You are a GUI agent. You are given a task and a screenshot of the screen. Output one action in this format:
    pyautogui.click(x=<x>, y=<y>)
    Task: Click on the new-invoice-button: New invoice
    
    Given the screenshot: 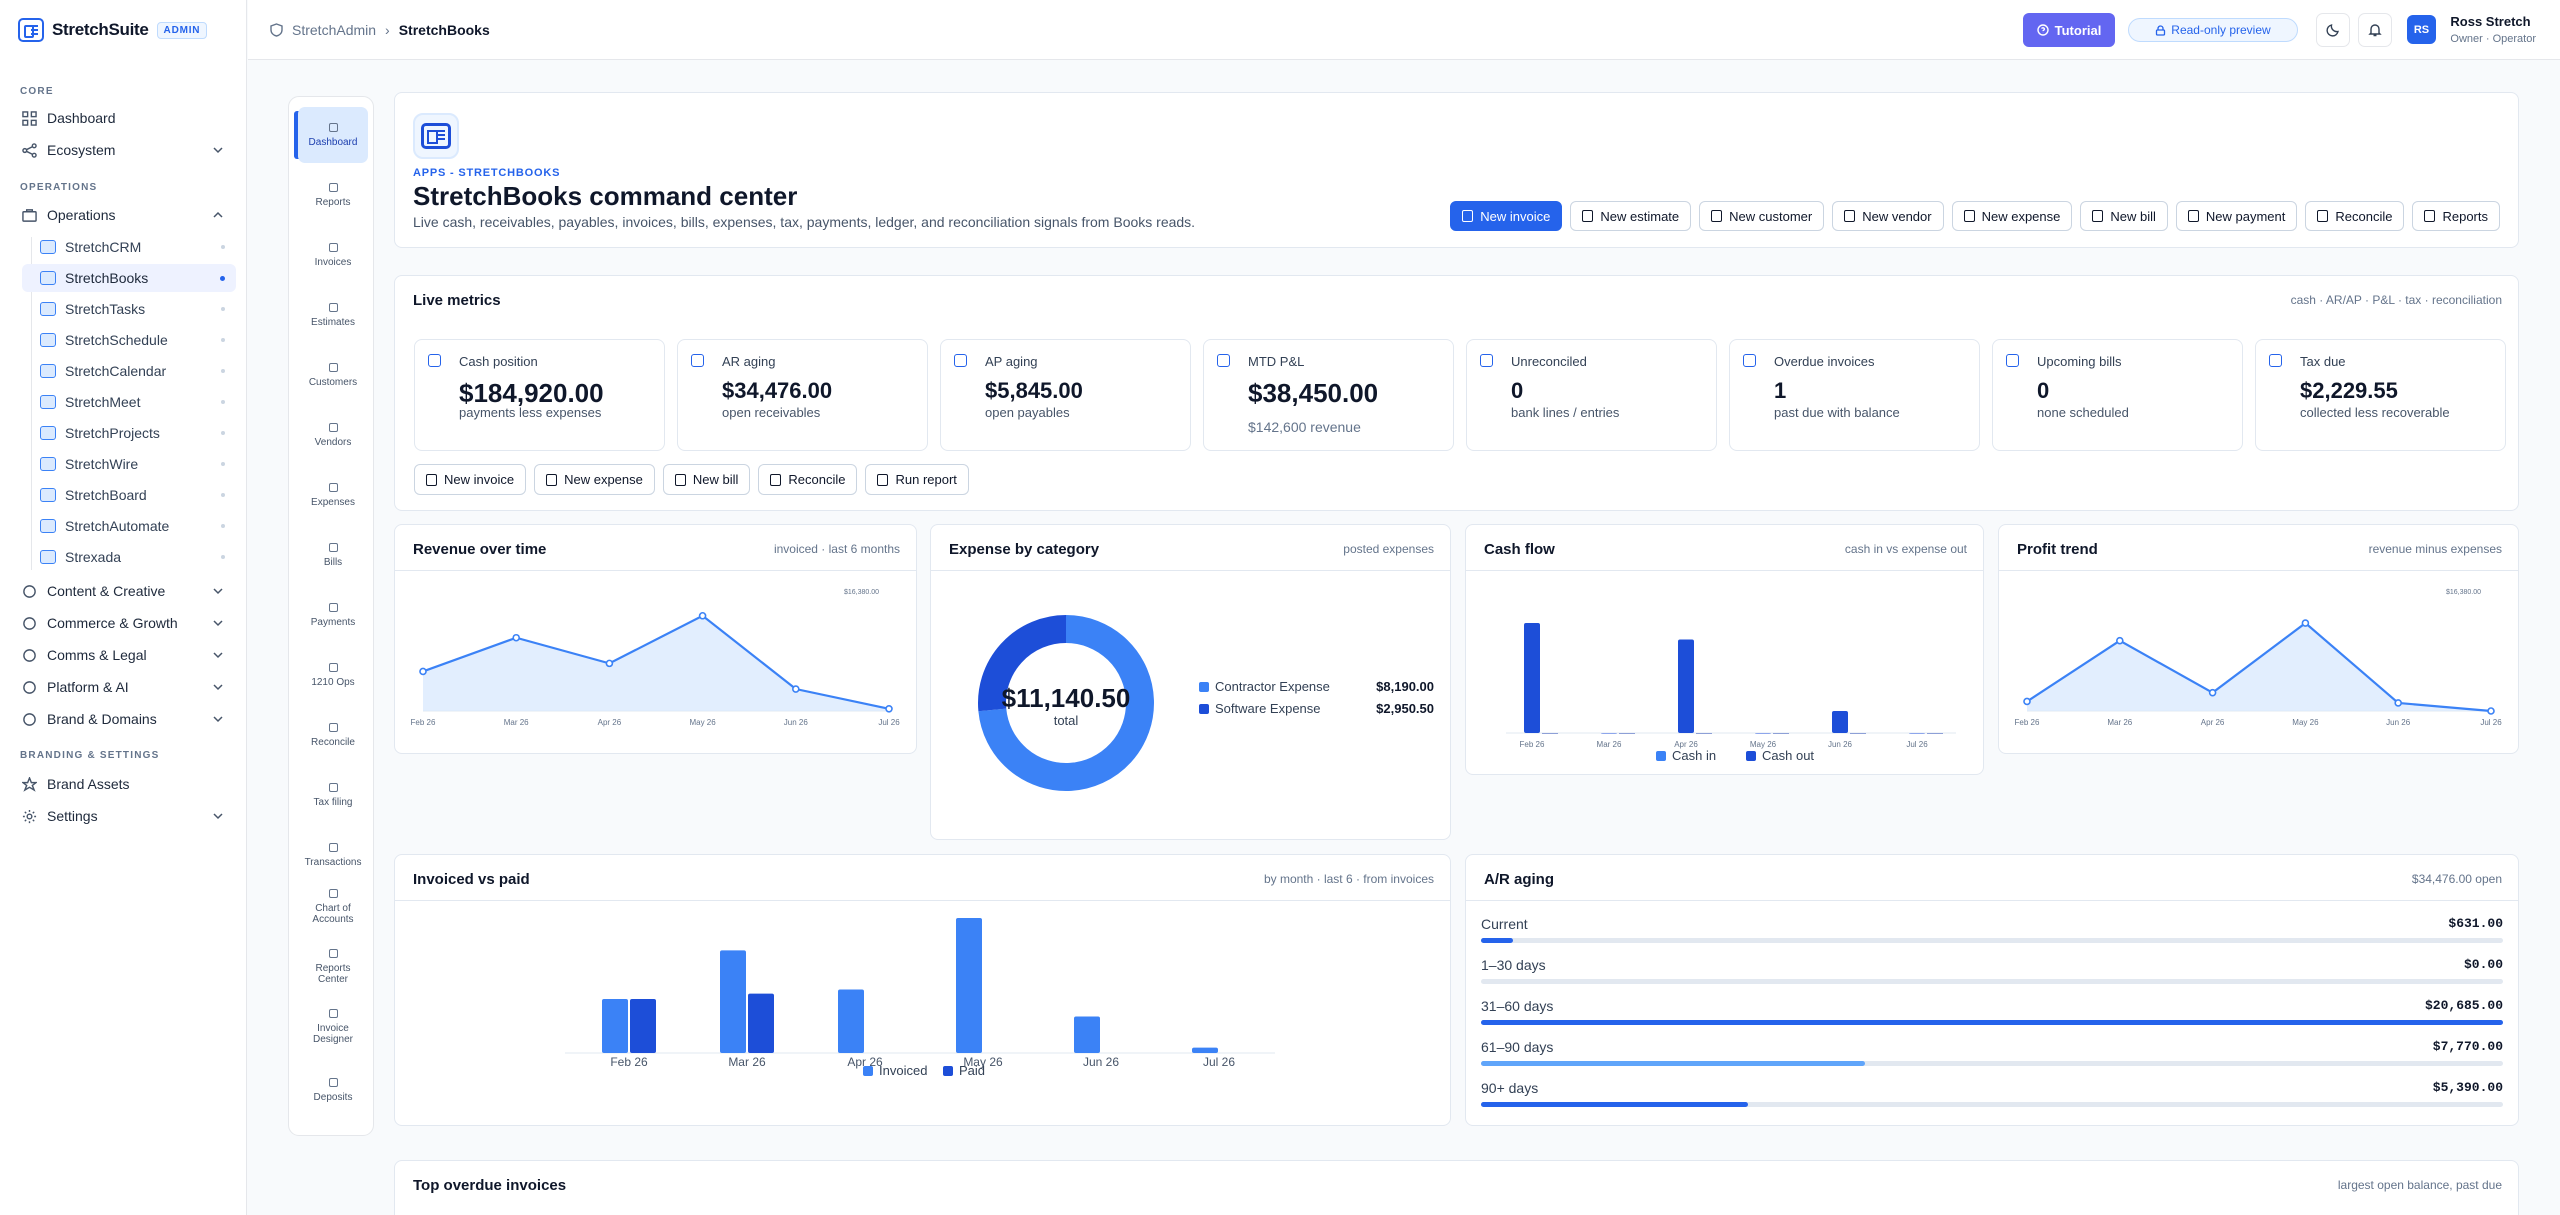 What is the action you would take?
    pyautogui.click(x=1506, y=216)
    